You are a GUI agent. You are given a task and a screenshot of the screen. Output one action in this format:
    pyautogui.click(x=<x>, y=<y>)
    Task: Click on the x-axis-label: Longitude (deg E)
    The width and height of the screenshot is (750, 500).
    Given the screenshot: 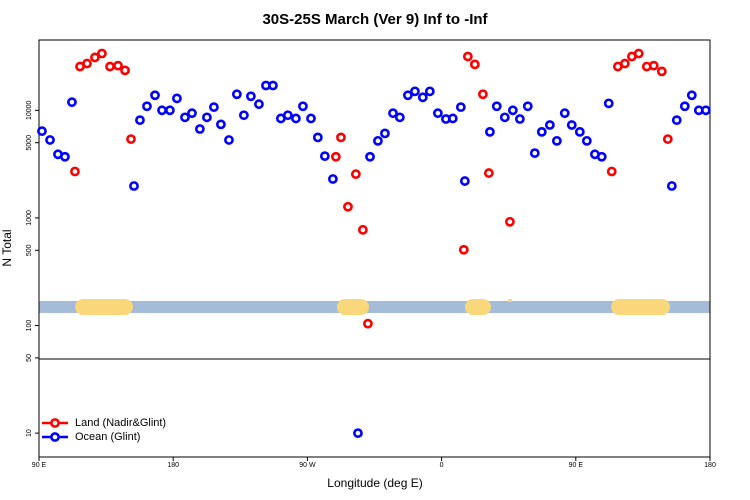 What is the action you would take?
    pyautogui.click(x=374, y=483)
    